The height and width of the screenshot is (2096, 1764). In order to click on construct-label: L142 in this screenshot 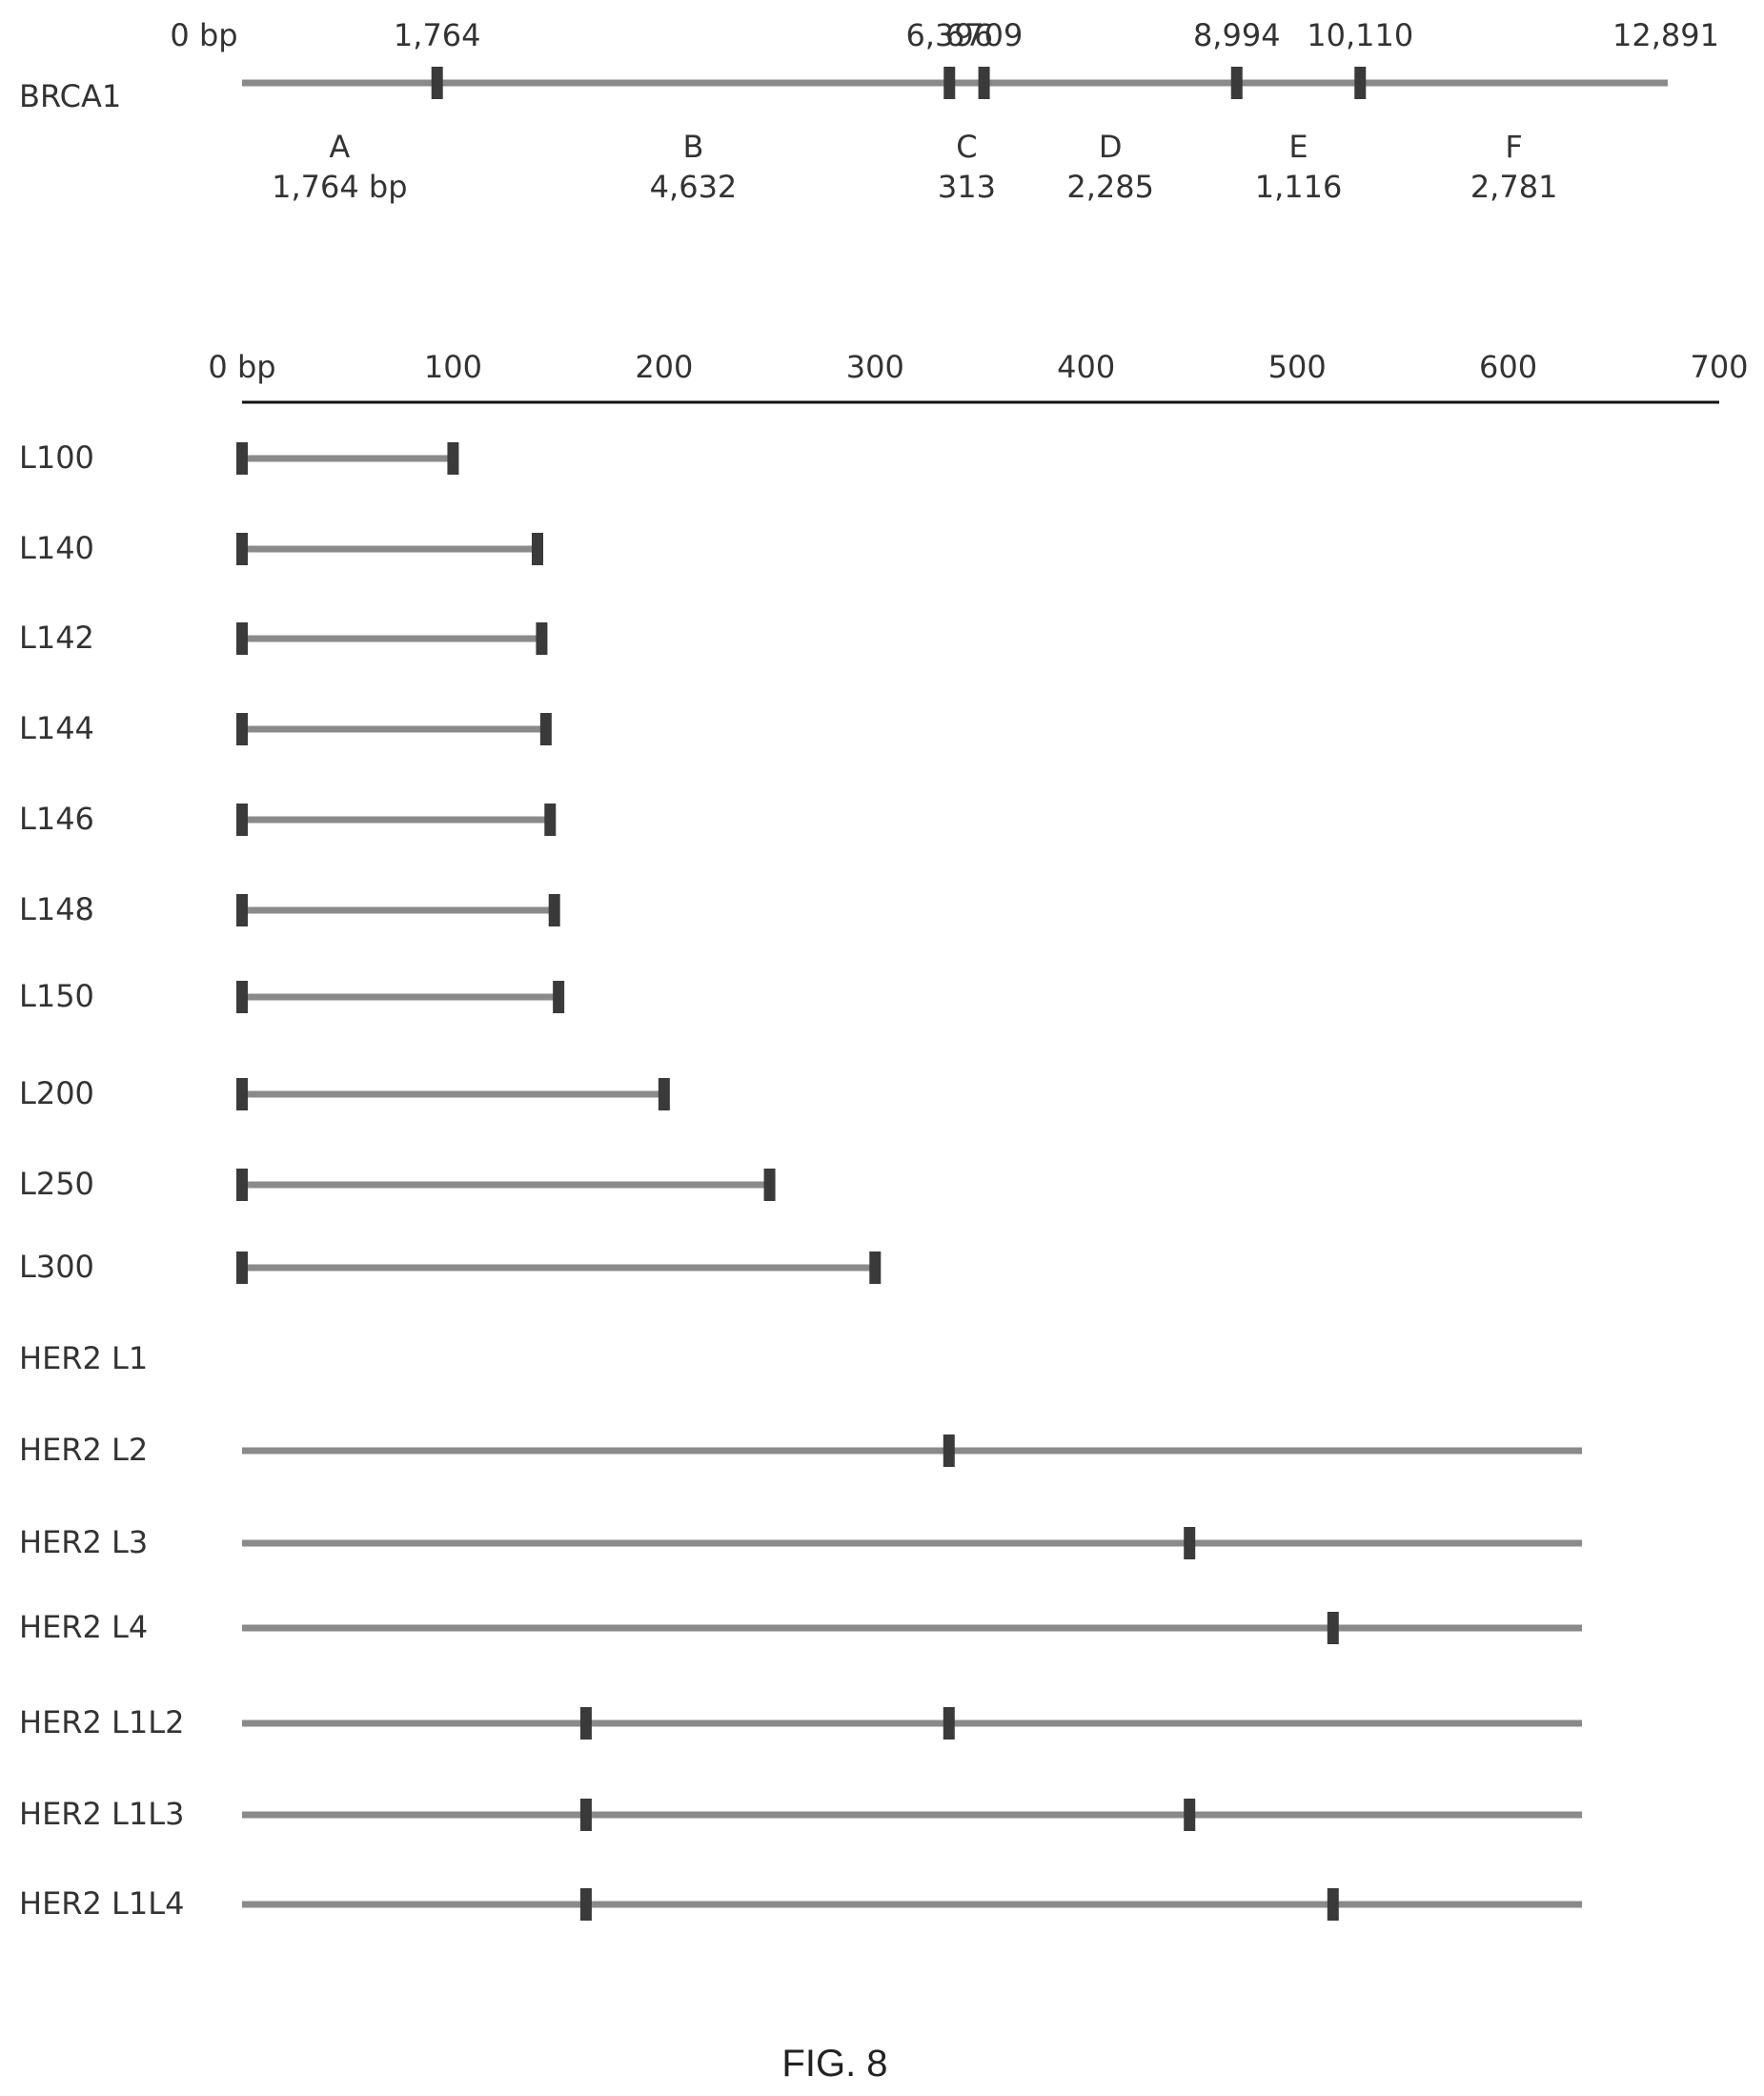, I will do `click(57, 638)`.